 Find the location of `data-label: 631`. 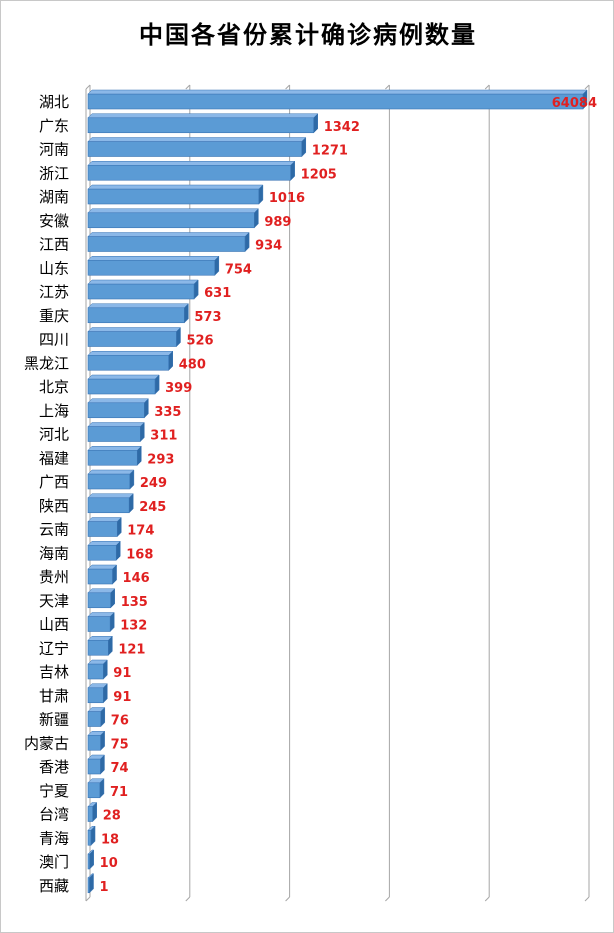

data-label: 631 is located at coordinates (217, 293).